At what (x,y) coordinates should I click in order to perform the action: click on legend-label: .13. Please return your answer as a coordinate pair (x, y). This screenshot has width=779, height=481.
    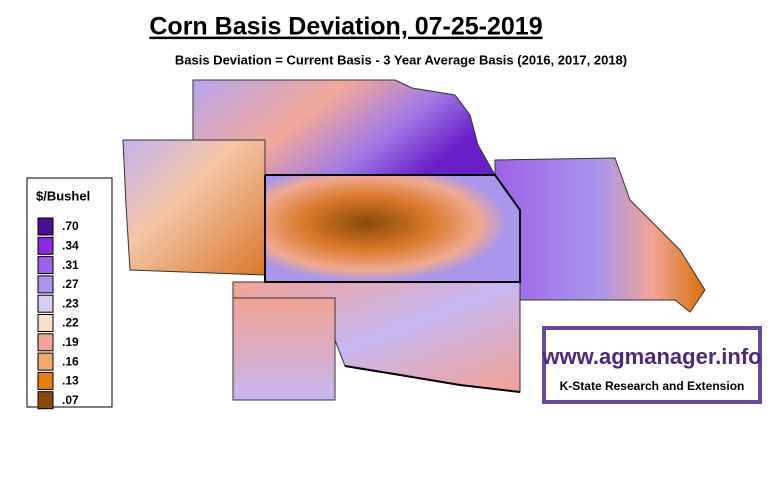
    Looking at the image, I should click on (70, 381).